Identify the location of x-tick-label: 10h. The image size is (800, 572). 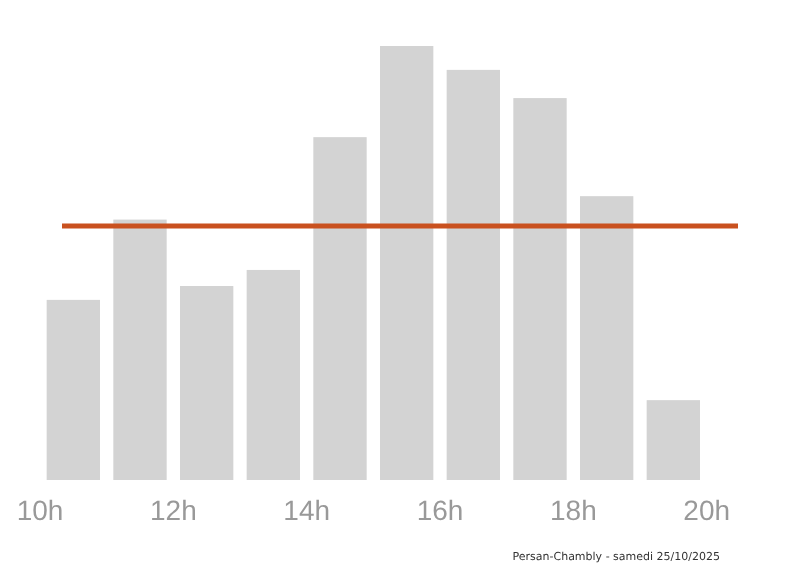
(40, 509).